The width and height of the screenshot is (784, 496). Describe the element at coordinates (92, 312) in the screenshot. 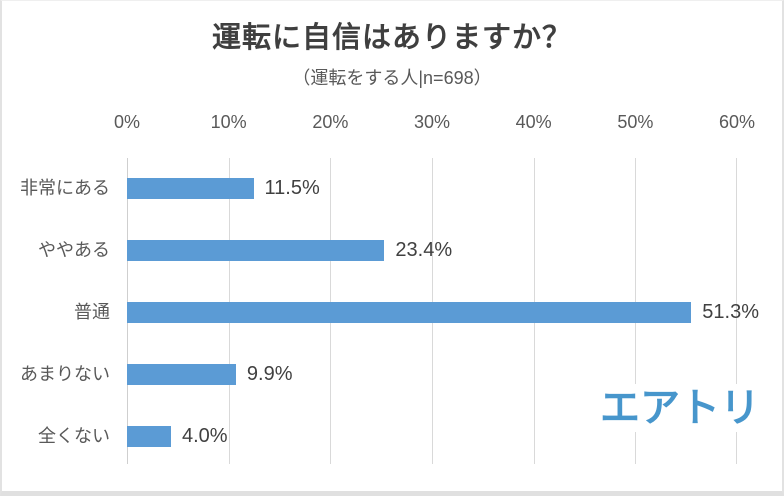

I see `category-label: 普通` at that location.